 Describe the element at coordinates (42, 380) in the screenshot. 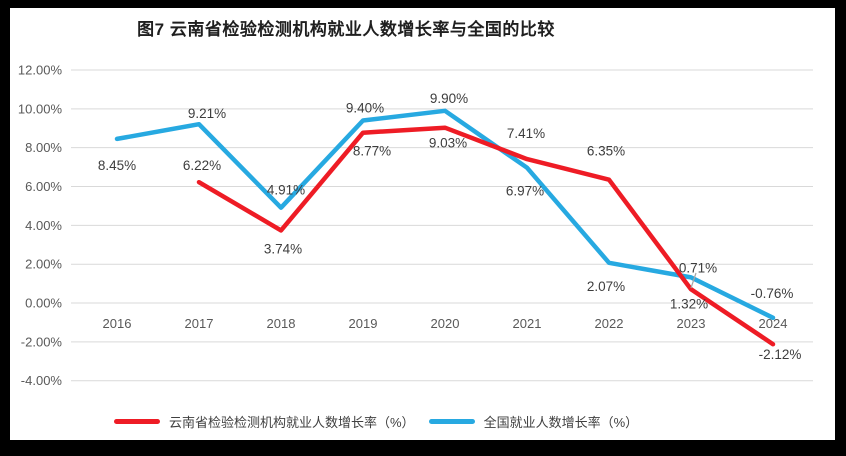

I see `y-axis-tick-label: -4.00%` at that location.